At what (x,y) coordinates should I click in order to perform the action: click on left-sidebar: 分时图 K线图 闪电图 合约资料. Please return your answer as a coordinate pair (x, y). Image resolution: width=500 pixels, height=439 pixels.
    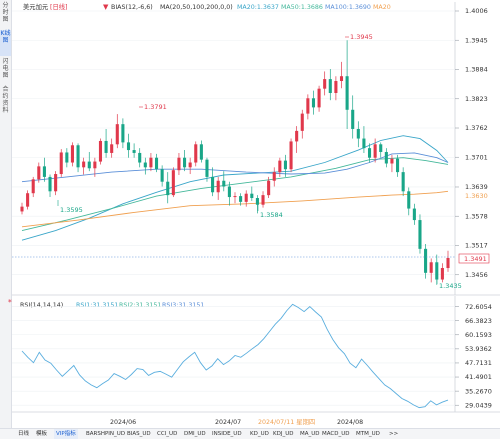
    Looking at the image, I should click on (6, 219).